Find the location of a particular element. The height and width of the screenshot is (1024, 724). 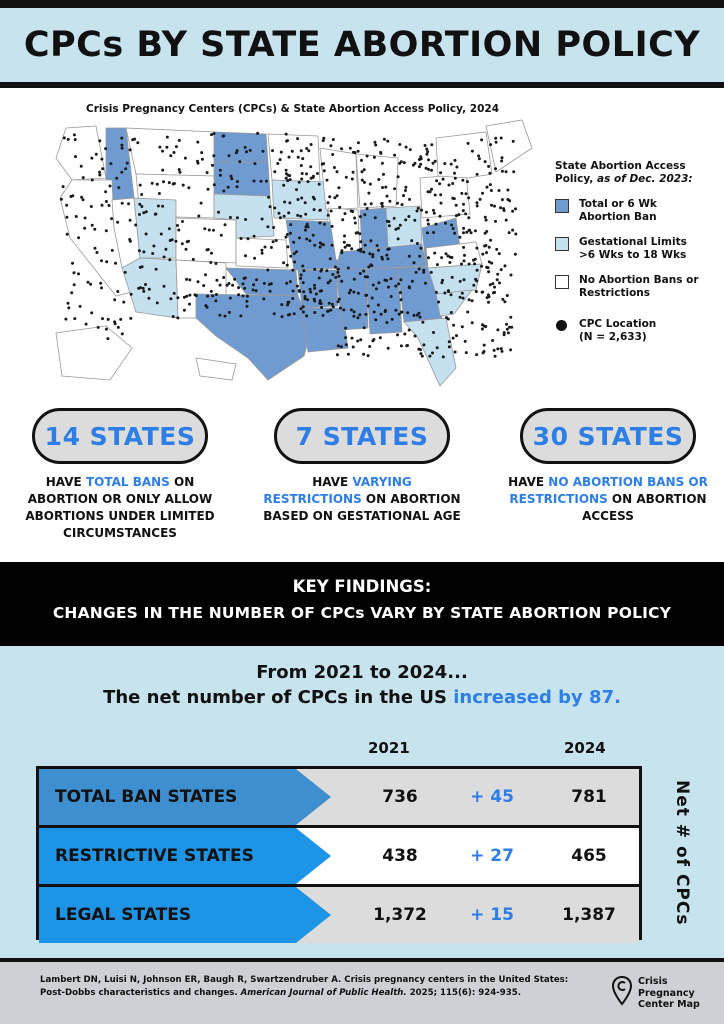

legend-swatch-ban is located at coordinates (562, 206).